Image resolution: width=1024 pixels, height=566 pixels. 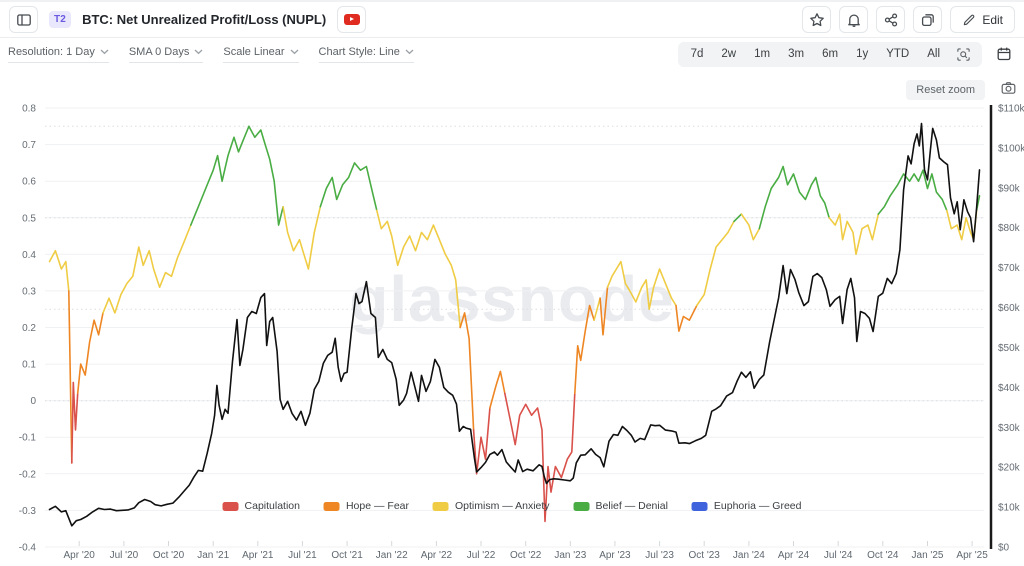 I want to click on calendar-icon, so click(x=1004, y=54).